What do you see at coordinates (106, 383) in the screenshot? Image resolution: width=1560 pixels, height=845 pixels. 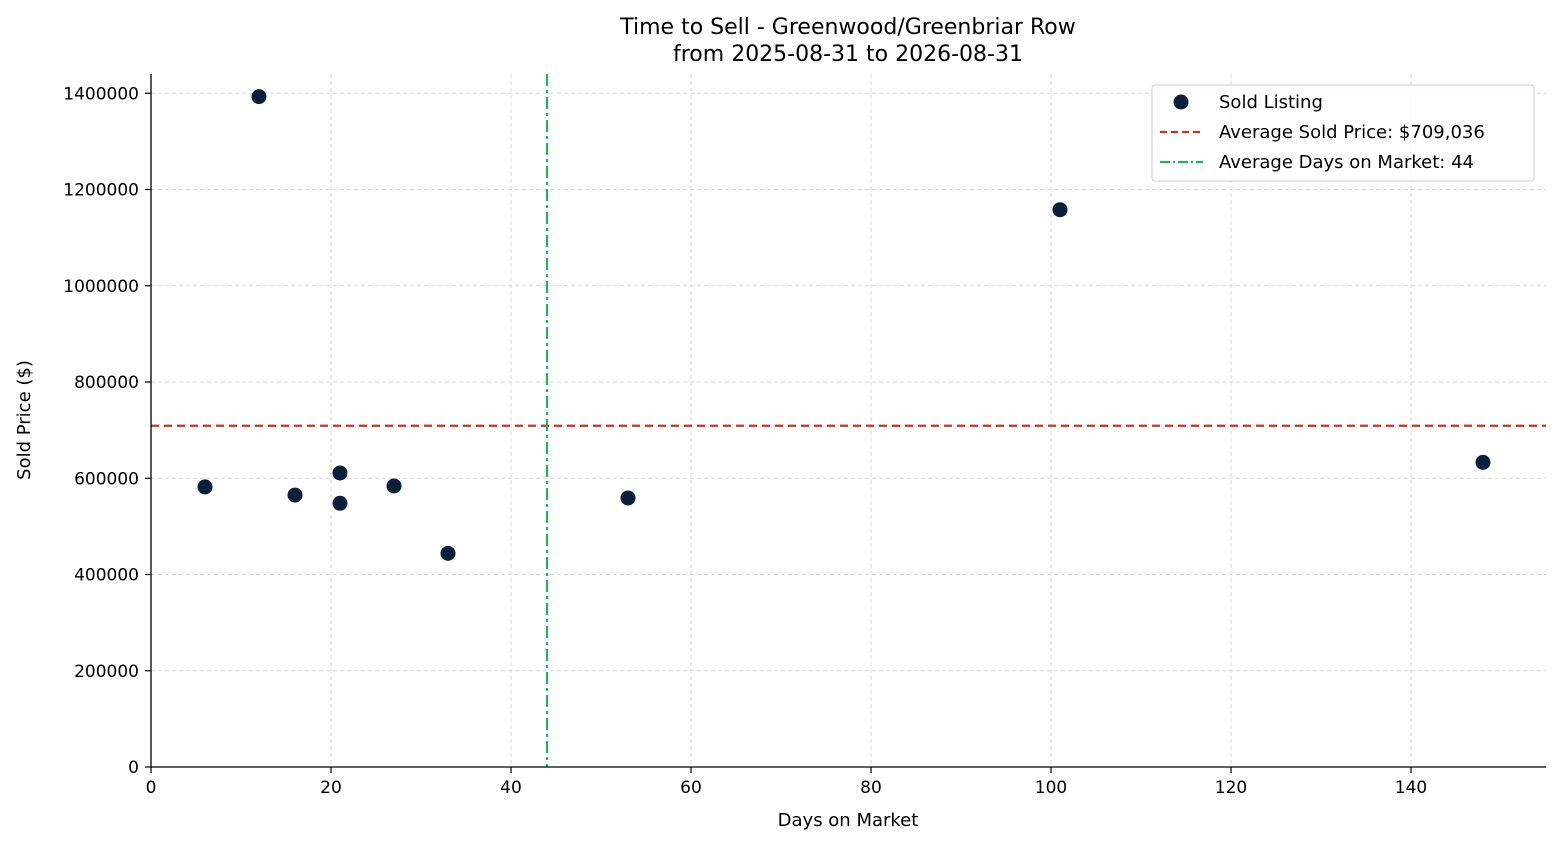 I see `y-tick-label: 800000` at bounding box center [106, 383].